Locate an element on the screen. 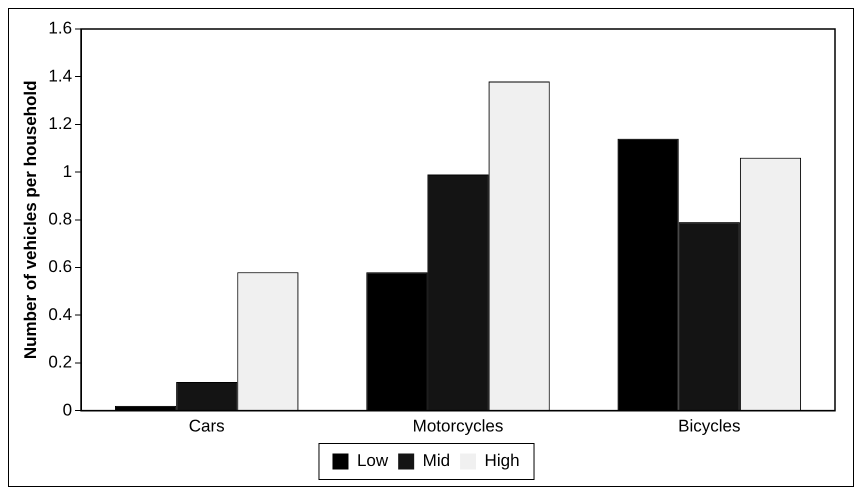 This screenshot has height=495, width=862. y-axis-title: Number of vehicles per household is located at coordinates (30, 220).